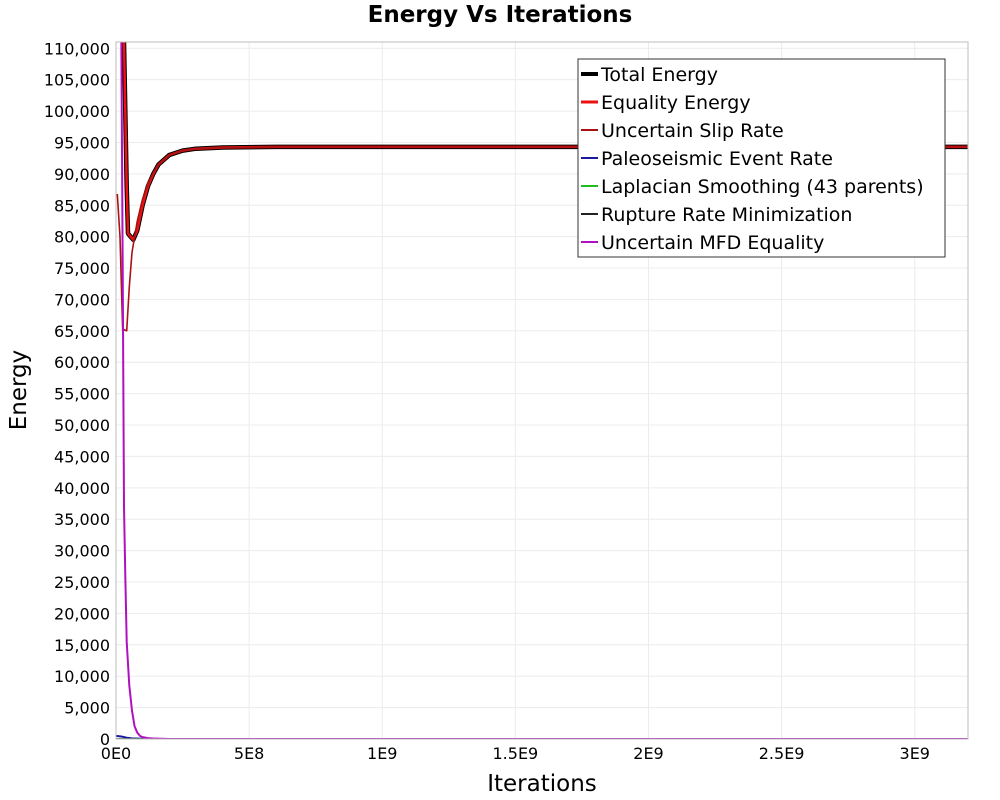 This screenshot has height=800, width=1000. Describe the element at coordinates (516, 753) in the screenshot. I see `x-tick-label: 1.5E9` at that location.